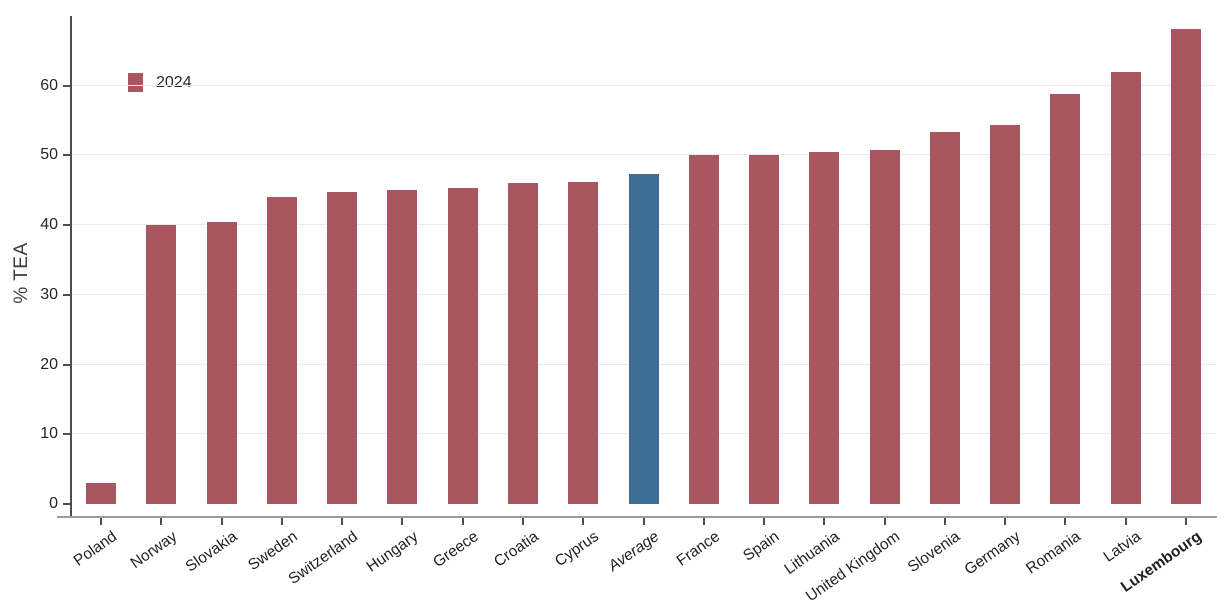 The image size is (1224, 608). I want to click on x-tick-greece, so click(462, 521).